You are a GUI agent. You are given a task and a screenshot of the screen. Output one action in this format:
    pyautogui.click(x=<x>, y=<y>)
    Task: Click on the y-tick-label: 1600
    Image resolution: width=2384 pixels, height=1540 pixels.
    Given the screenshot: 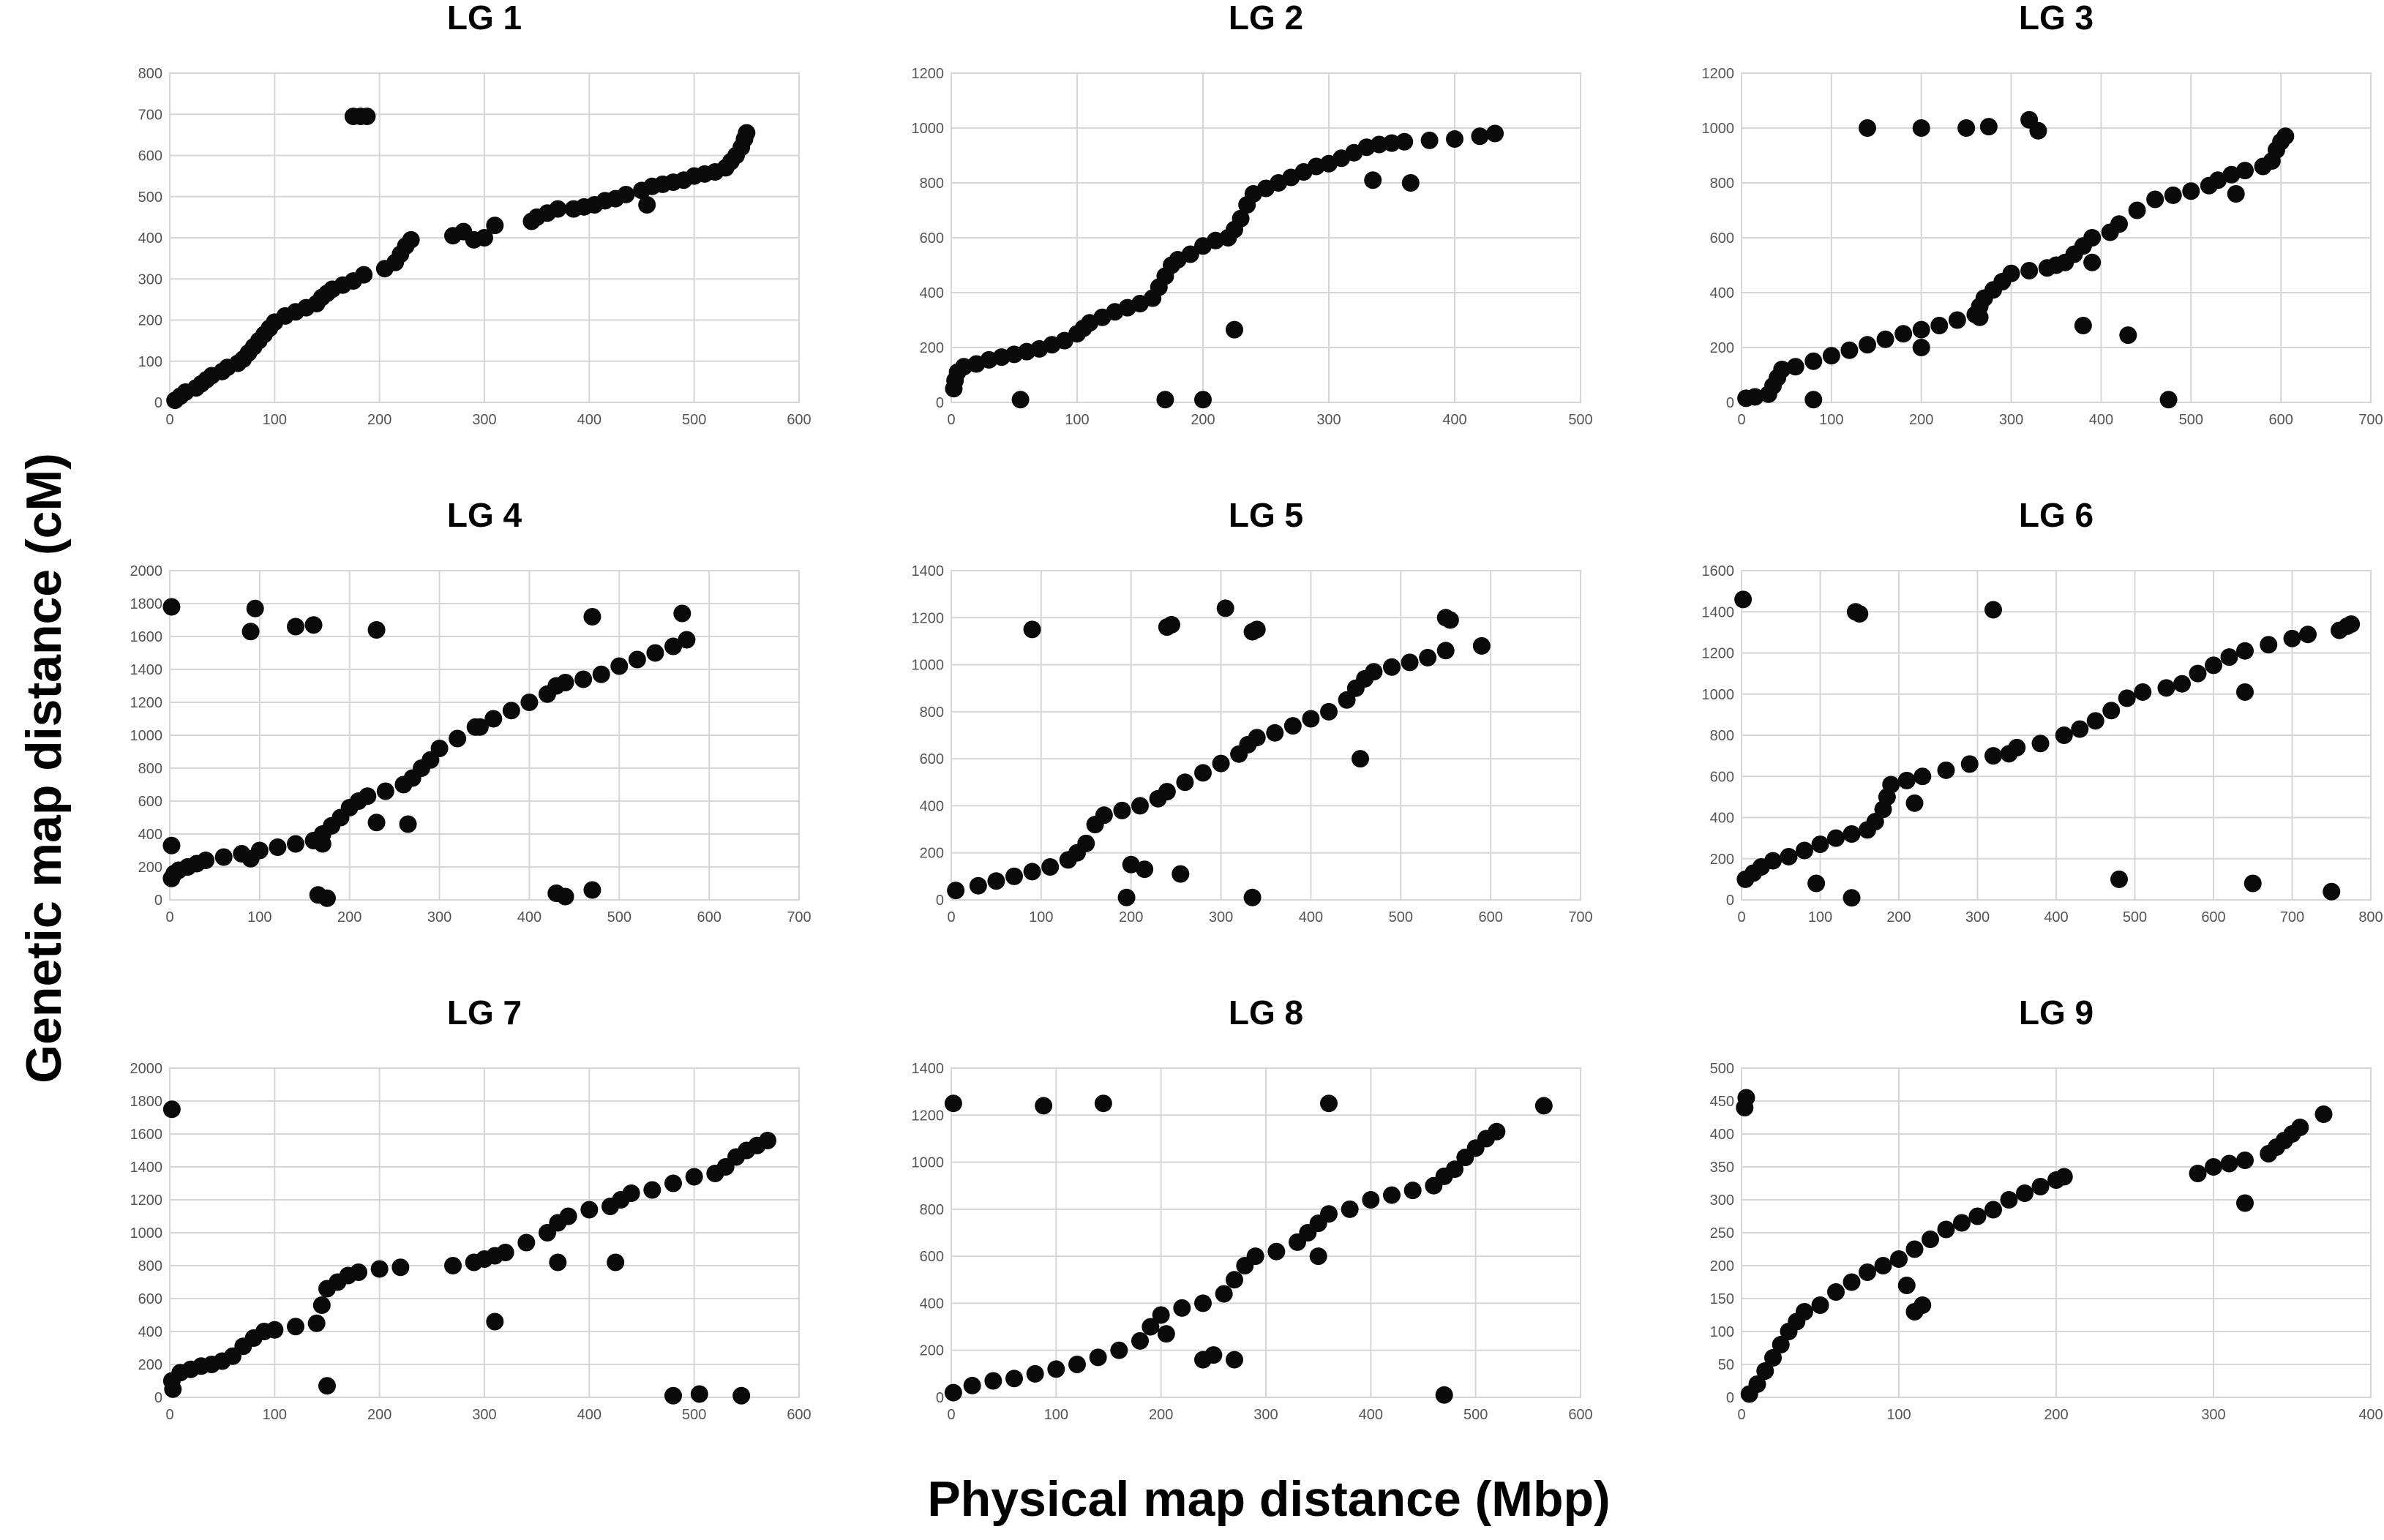 What is the action you would take?
    pyautogui.click(x=146, y=1135)
    